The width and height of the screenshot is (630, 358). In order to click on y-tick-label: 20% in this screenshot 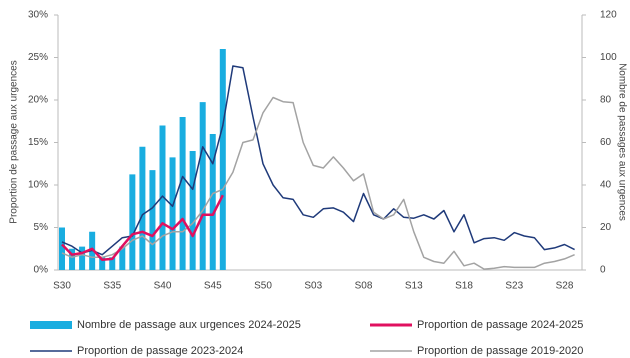, I will do `click(38, 100)`.